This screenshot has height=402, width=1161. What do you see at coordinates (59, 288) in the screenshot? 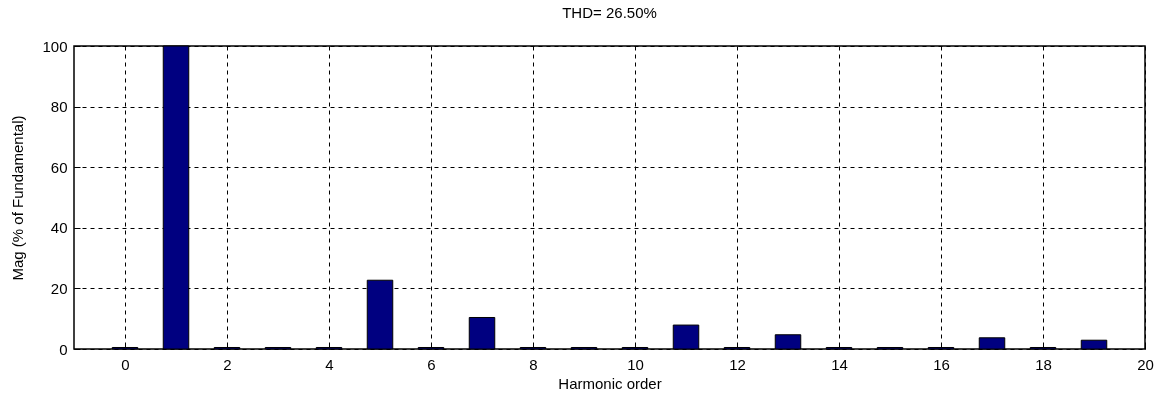
I see `y-tick-label: 20` at bounding box center [59, 288].